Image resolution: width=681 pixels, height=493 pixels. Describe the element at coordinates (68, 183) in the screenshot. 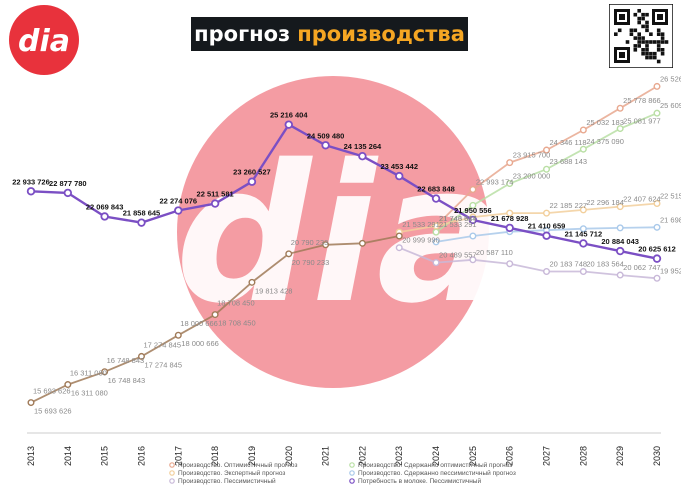

I see `data-label-6-1: 22 877 780` at that location.